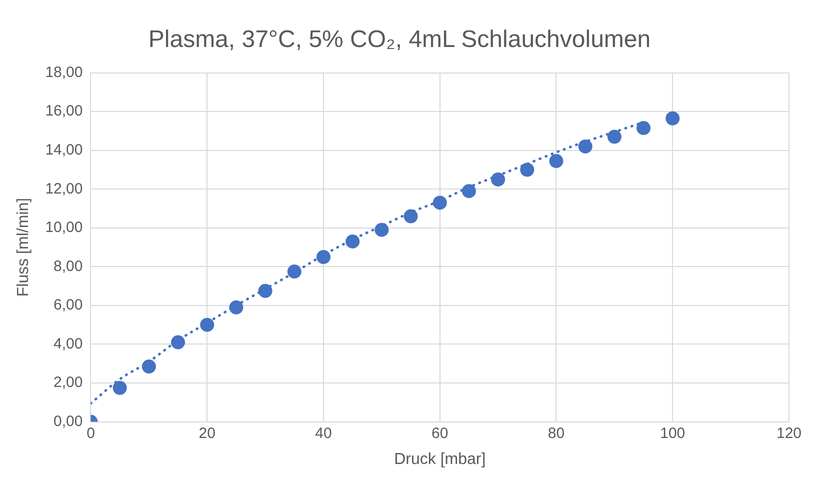  What do you see at coordinates (207, 433) in the screenshot?
I see `x-tick-label: 20` at bounding box center [207, 433].